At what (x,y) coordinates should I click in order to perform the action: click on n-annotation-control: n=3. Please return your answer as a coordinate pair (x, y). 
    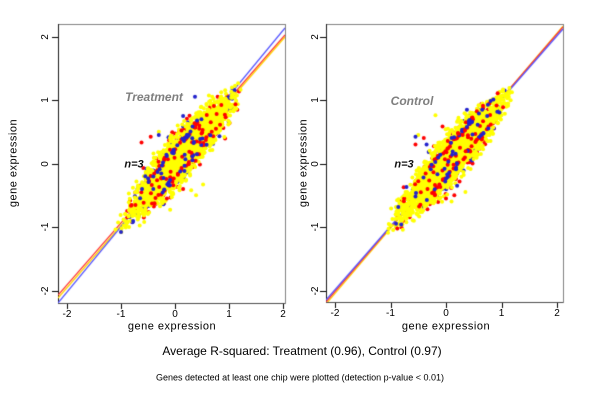
    Looking at the image, I should click on (404, 164).